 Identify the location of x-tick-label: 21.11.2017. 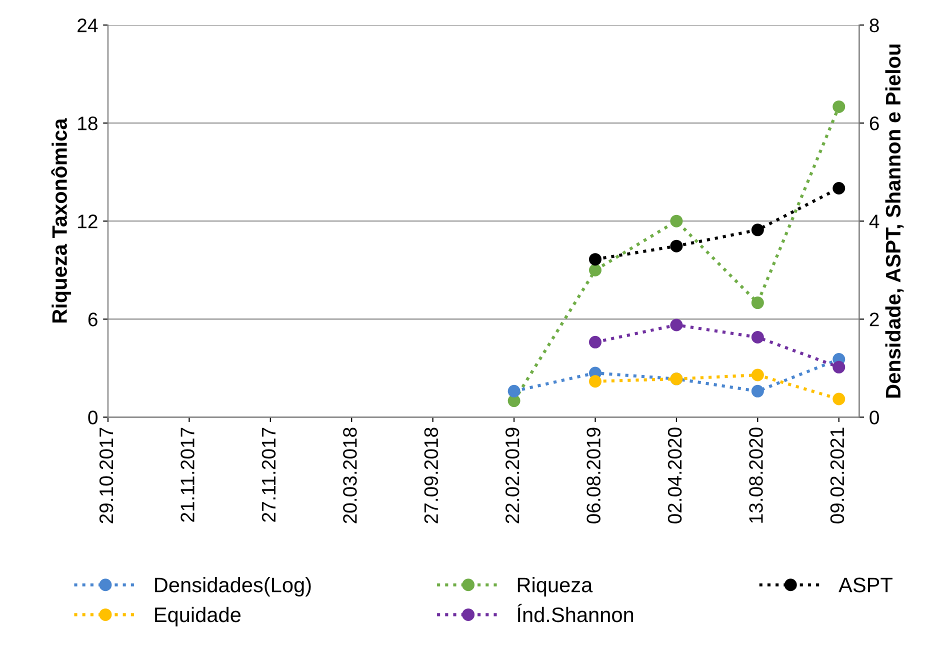
(187, 475).